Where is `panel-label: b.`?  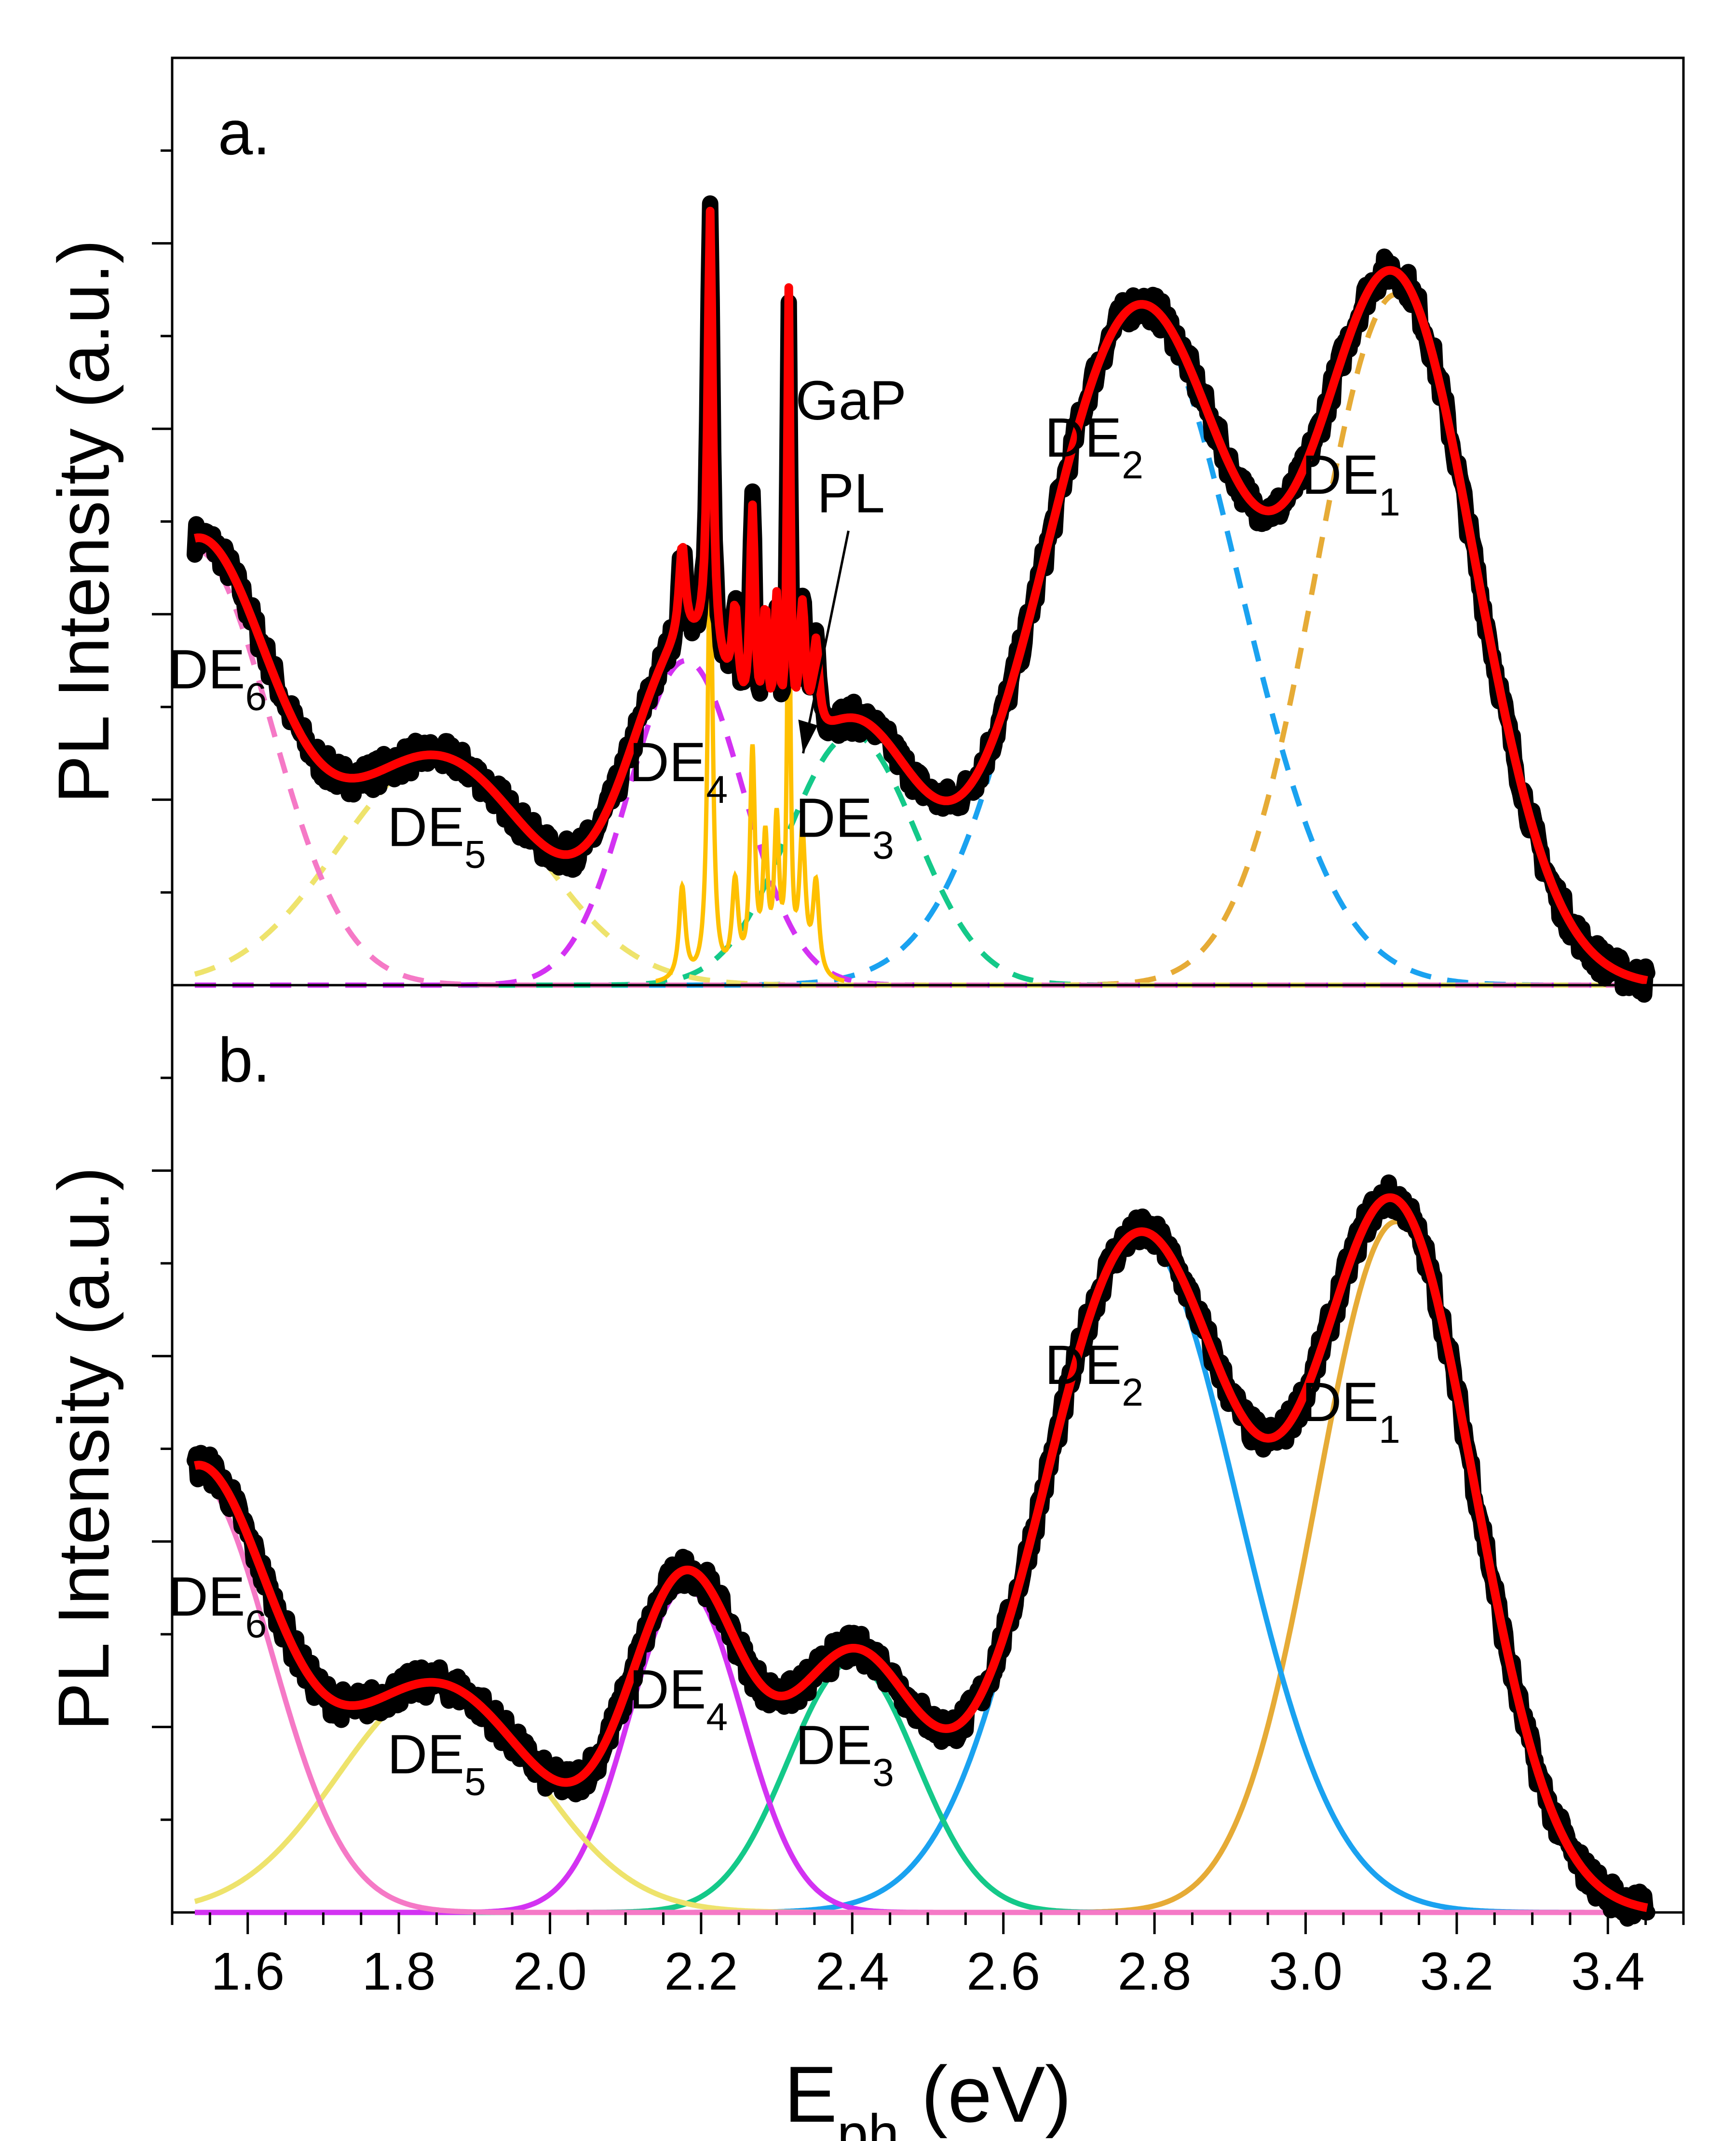
panel-label: b. is located at coordinates (244, 1060).